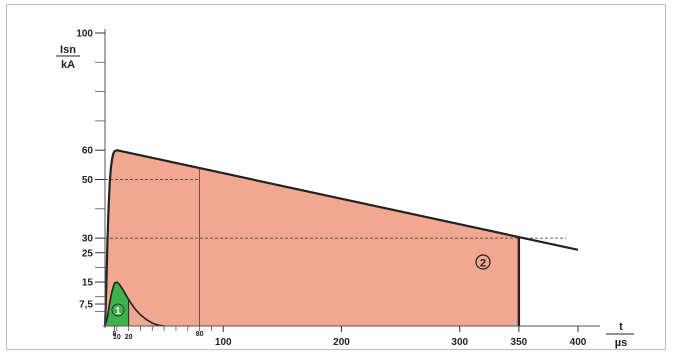 This screenshot has height=355, width=674. I want to click on y-axis-unit: Isn kA, so click(68, 57).